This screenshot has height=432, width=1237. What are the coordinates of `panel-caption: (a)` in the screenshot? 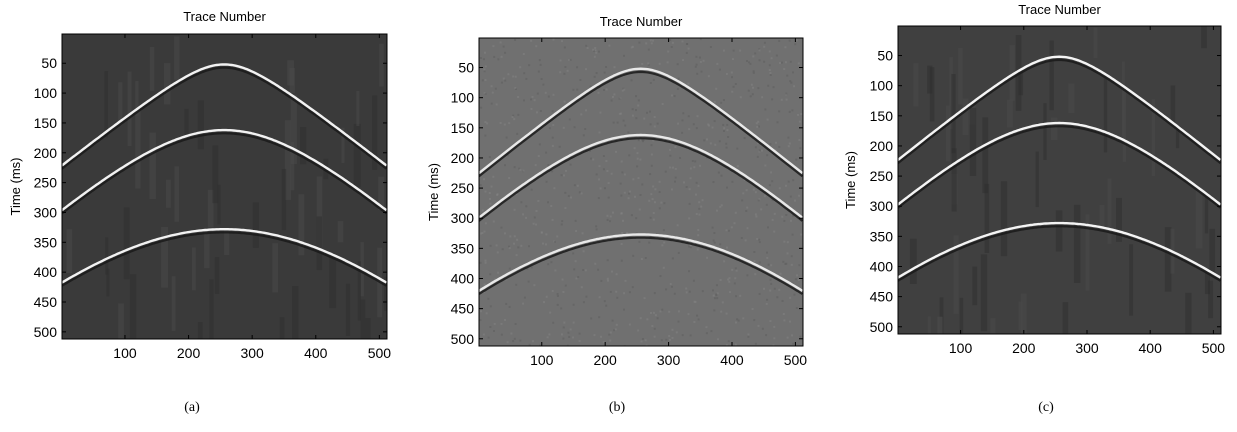 It's located at (192, 407).